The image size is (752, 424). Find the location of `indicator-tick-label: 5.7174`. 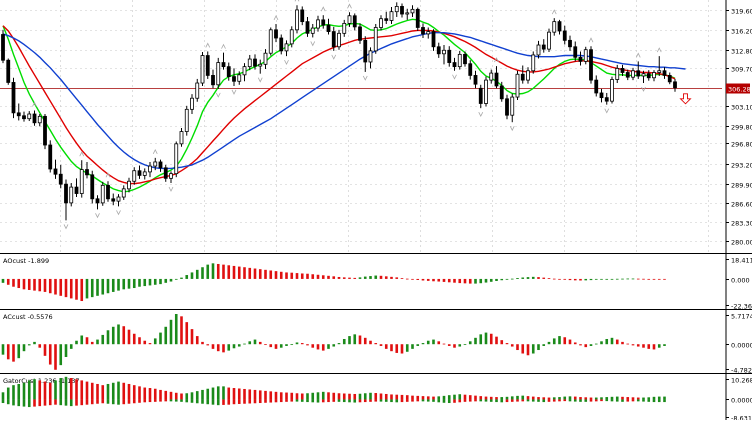

indicator-tick-label: 5.7174 is located at coordinates (741, 317).